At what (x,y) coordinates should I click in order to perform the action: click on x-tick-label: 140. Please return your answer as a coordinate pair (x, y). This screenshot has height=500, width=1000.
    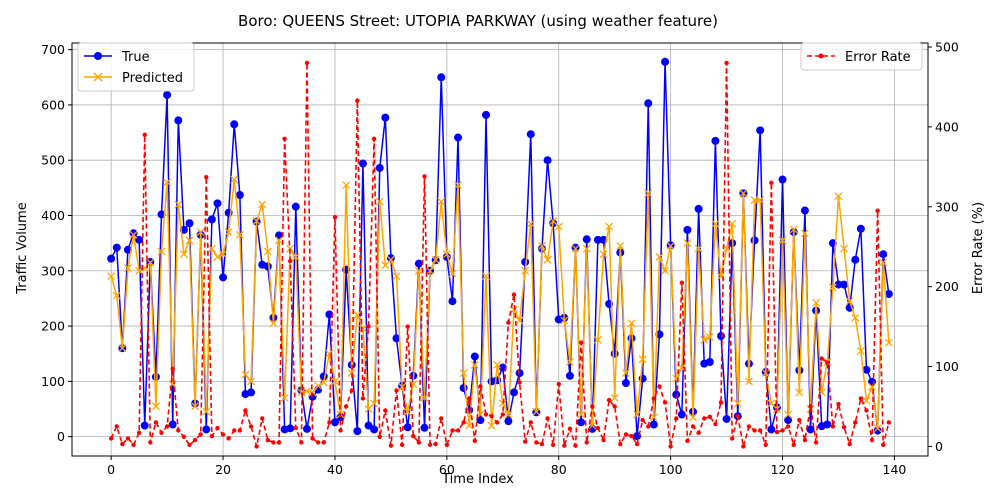
    Looking at the image, I should click on (895, 469).